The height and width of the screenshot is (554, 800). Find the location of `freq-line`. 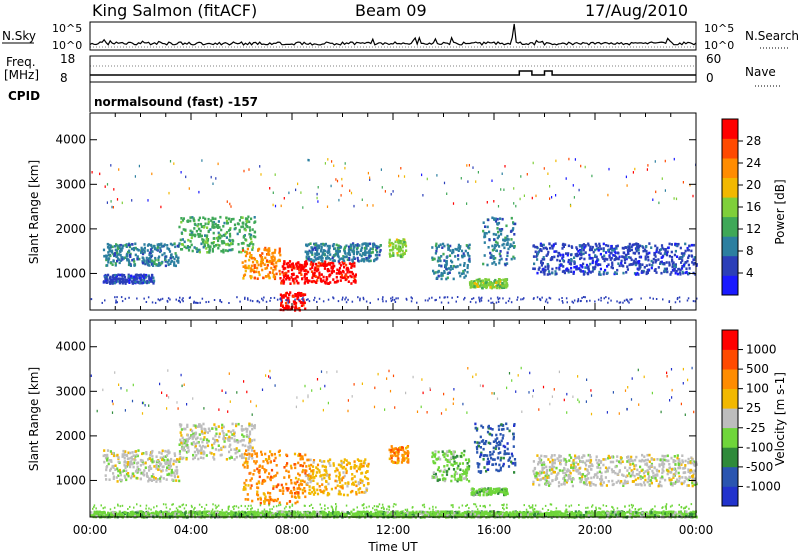

freq-line is located at coordinates (393, 73).